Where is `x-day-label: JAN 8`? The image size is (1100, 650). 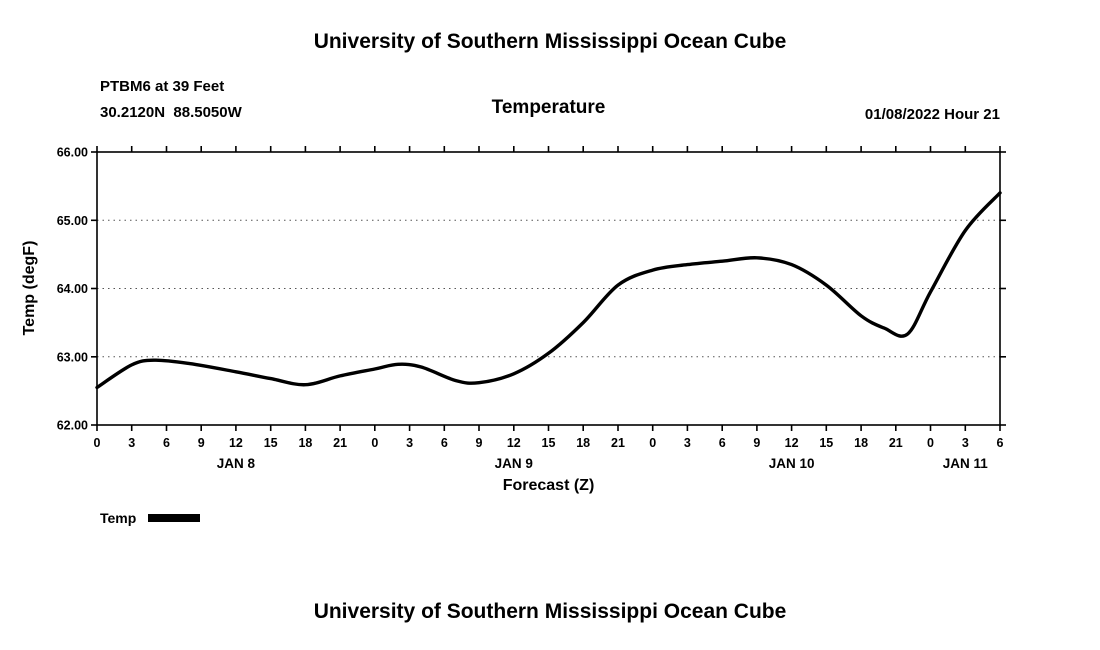
x-day-label: JAN 8 is located at coordinates (236, 463).